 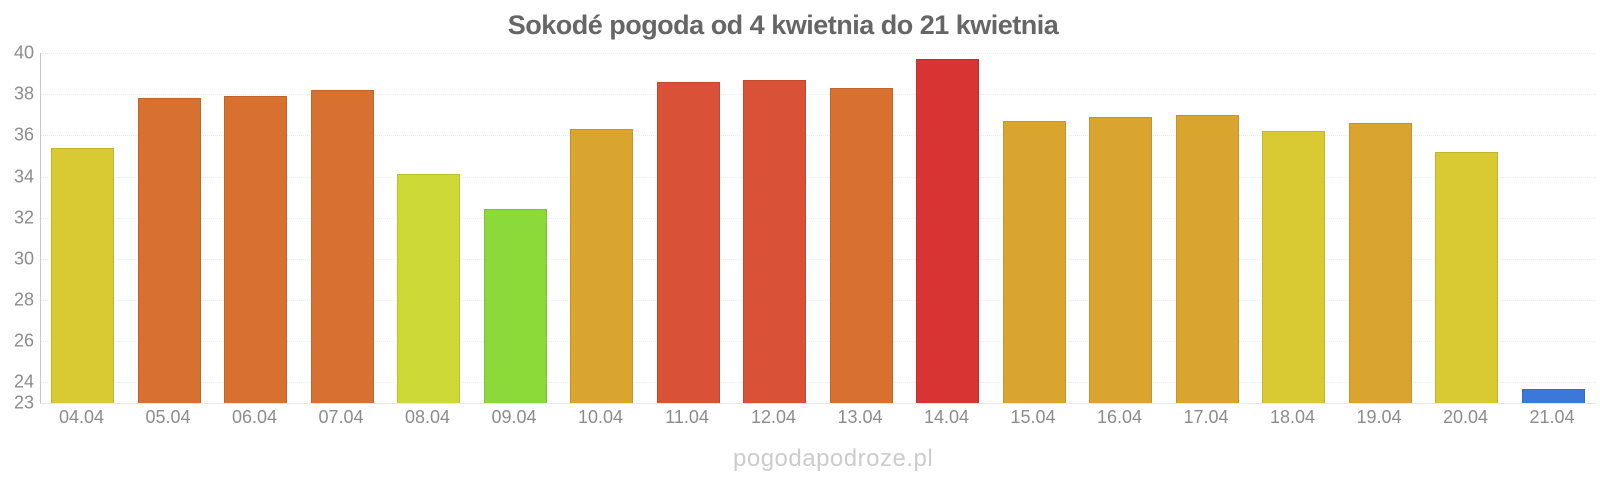 I want to click on bar-16.04, so click(x=1120, y=259).